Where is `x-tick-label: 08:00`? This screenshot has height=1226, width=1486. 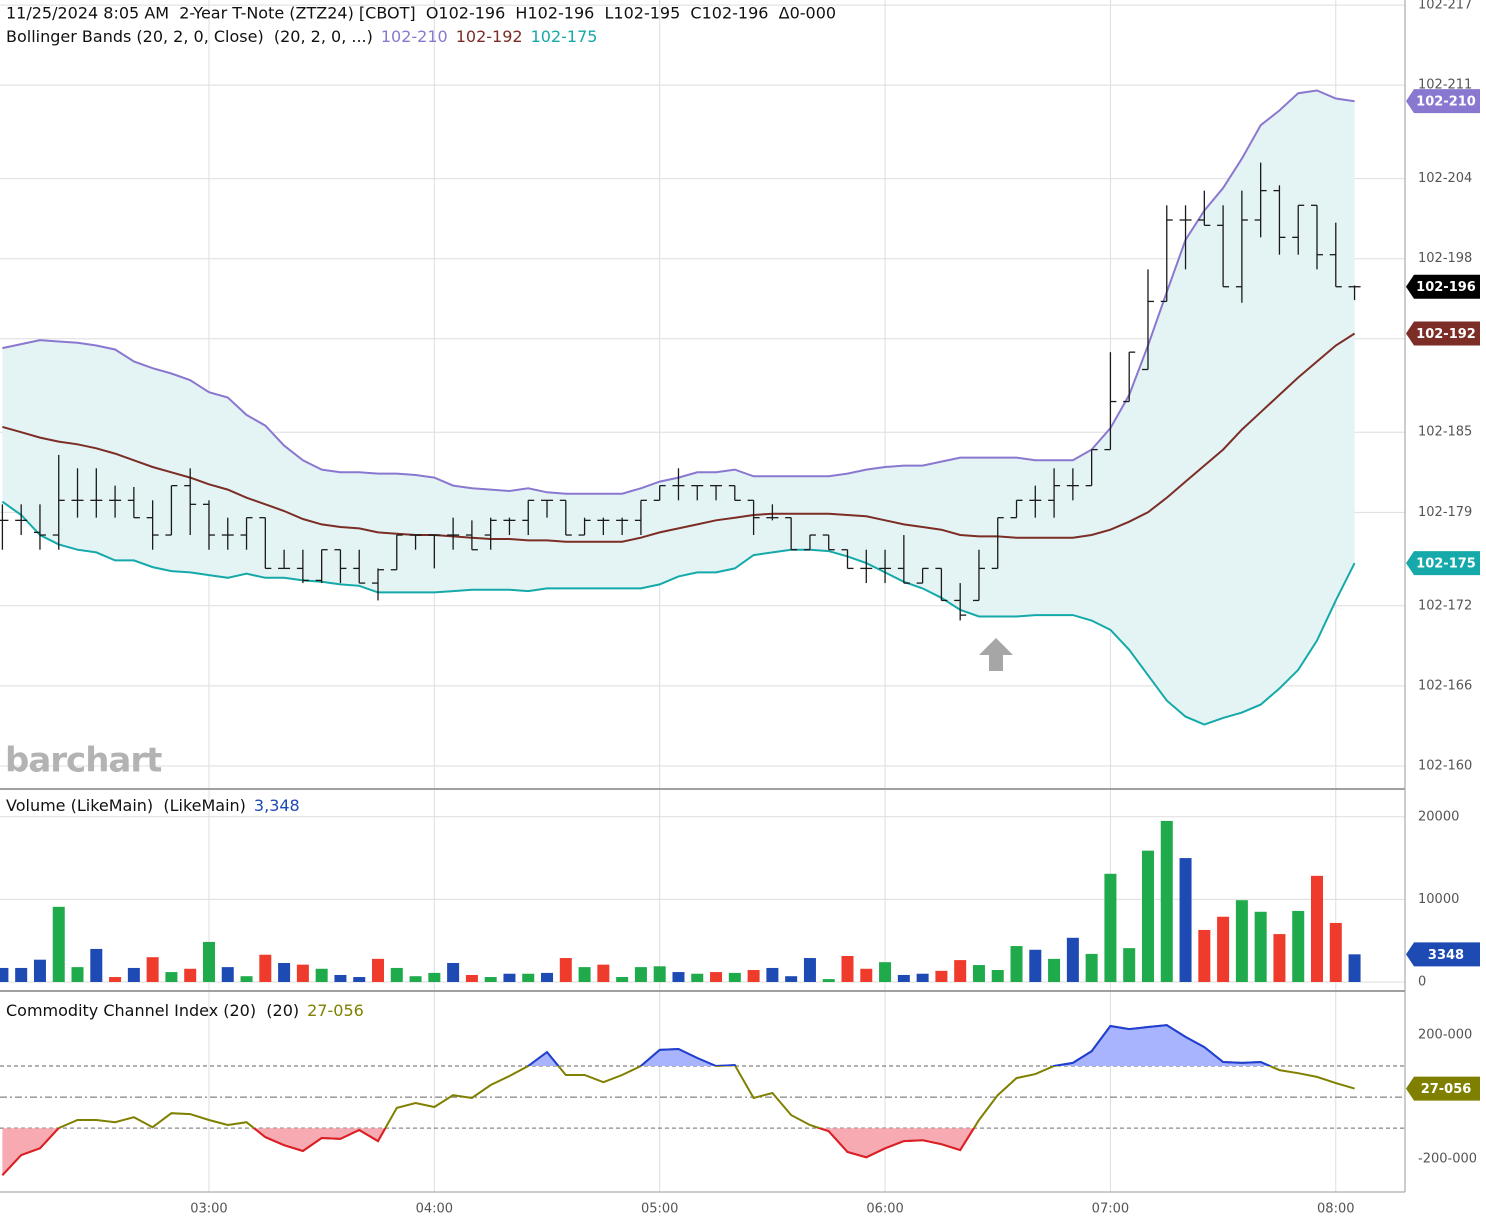 x-tick-label: 08:00 is located at coordinates (1335, 1209).